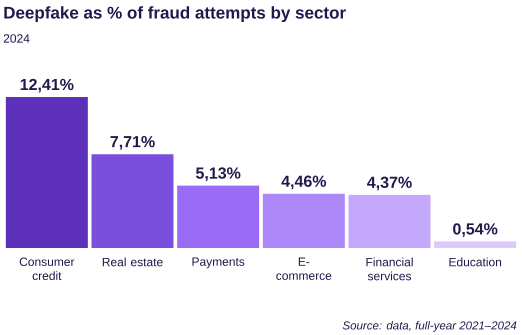 The width and height of the screenshot is (522, 335). Describe the element at coordinates (389, 269) in the screenshot. I see `x-tick-label: Financial services` at that location.